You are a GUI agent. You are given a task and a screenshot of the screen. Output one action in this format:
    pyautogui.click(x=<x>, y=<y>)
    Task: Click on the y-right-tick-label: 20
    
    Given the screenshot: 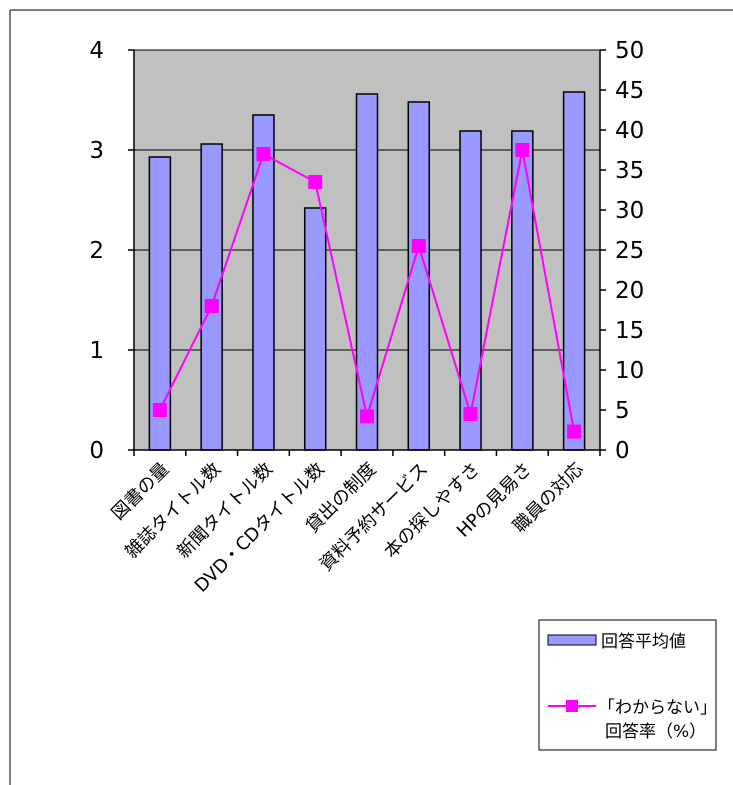 What is the action you would take?
    pyautogui.click(x=629, y=291)
    